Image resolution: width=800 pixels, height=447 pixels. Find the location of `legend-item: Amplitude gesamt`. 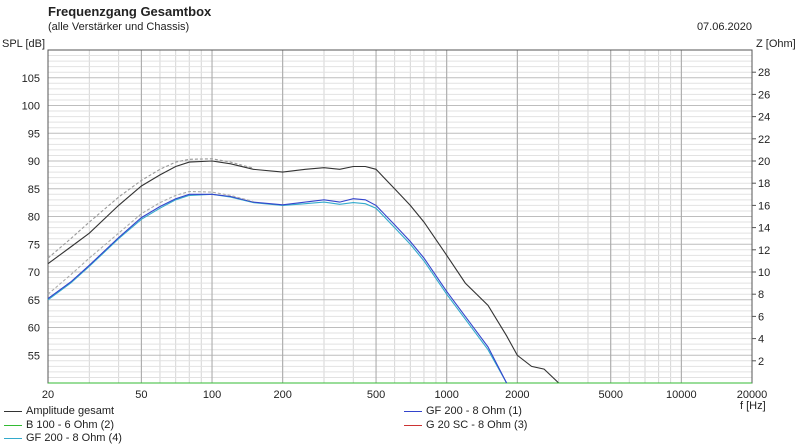

legend-item: Amplitude gesamt is located at coordinates (59, 411).